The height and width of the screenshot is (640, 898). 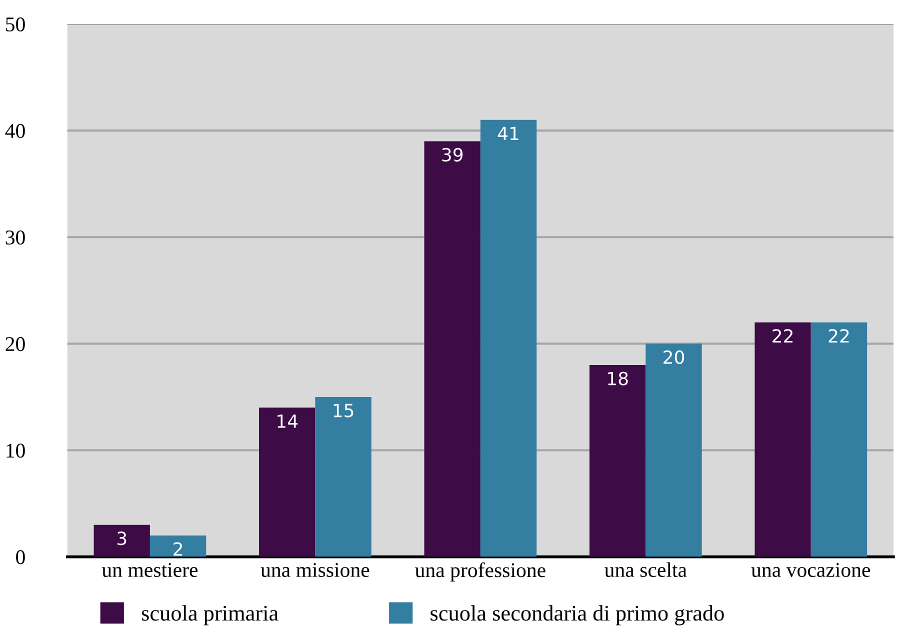 What do you see at coordinates (674, 357) in the screenshot?
I see `data-label: 20` at bounding box center [674, 357].